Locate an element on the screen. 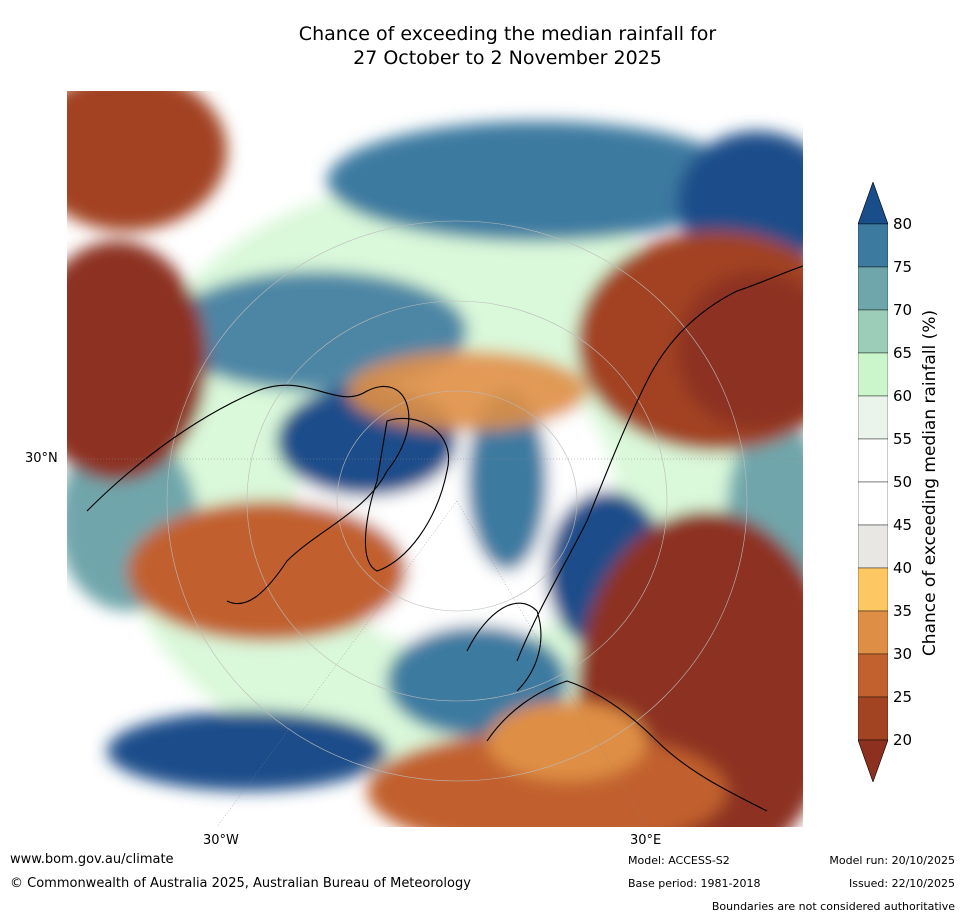 This screenshot has width=965, height=919. dry-region-north-pacific-west is located at coordinates (137, 361).